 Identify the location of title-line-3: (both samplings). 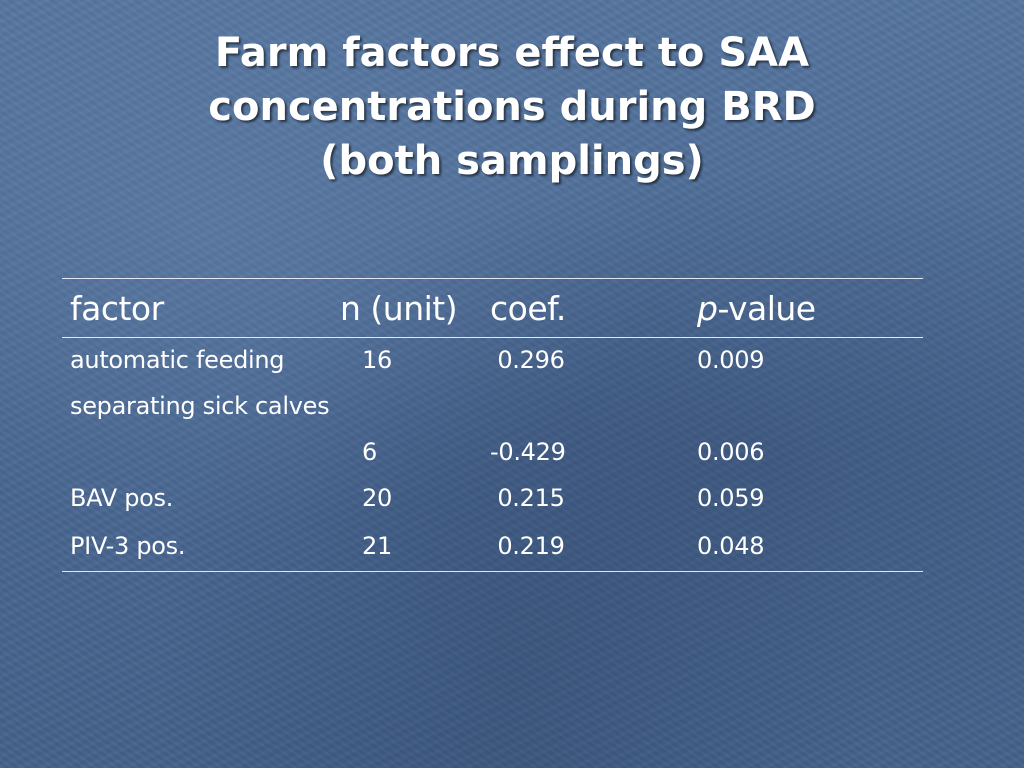
(512, 161).